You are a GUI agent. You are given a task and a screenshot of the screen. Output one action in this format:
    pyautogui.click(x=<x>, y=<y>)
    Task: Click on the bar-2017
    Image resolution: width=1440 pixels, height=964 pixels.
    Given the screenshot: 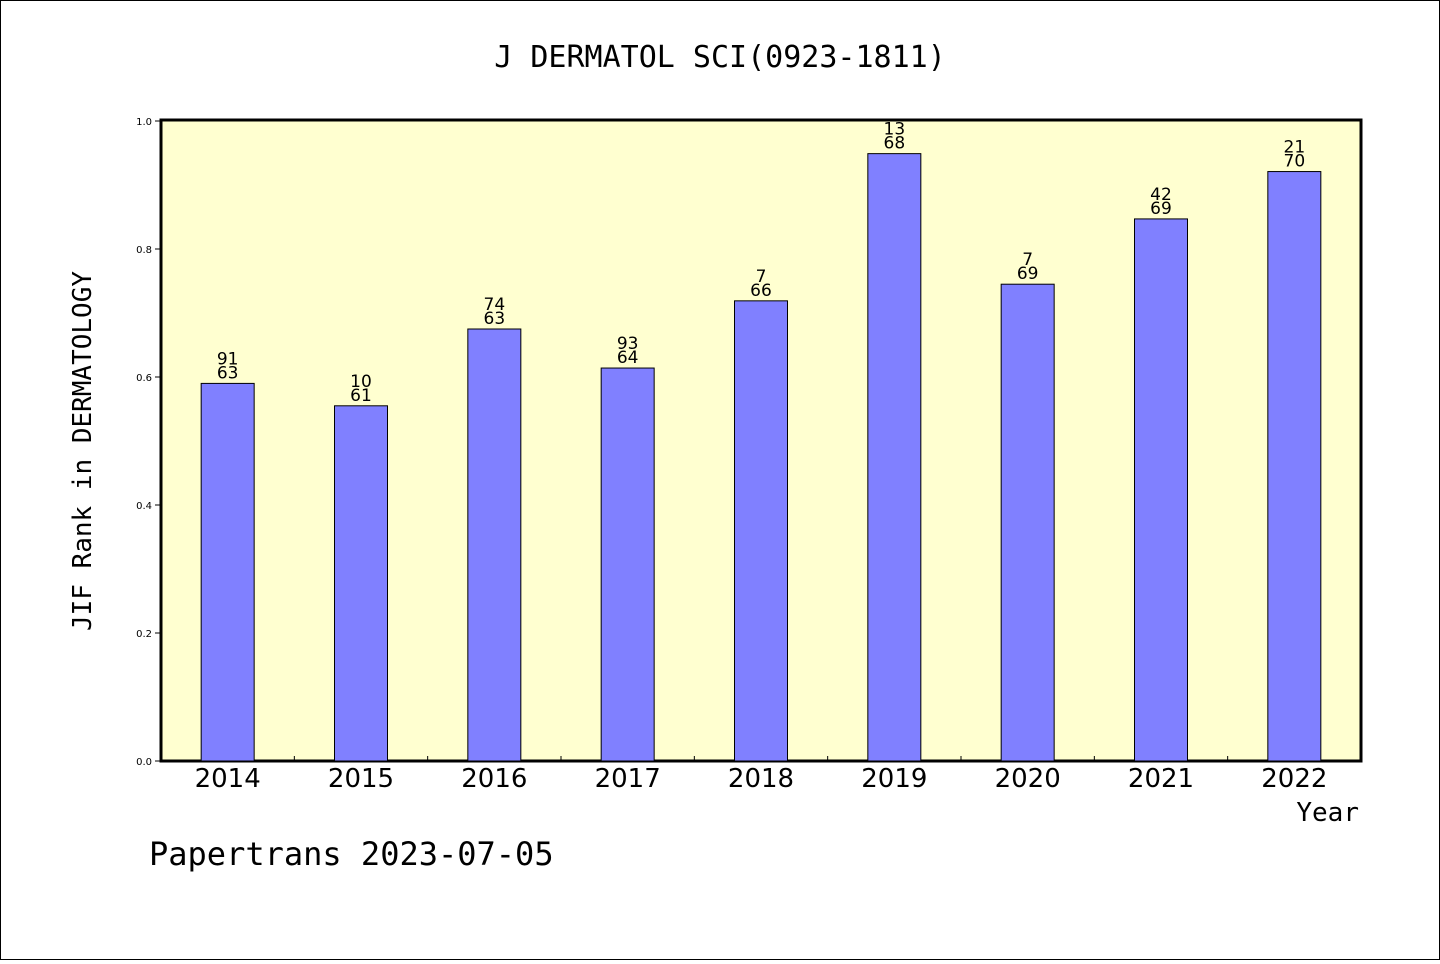 What is the action you would take?
    pyautogui.click(x=627, y=564)
    